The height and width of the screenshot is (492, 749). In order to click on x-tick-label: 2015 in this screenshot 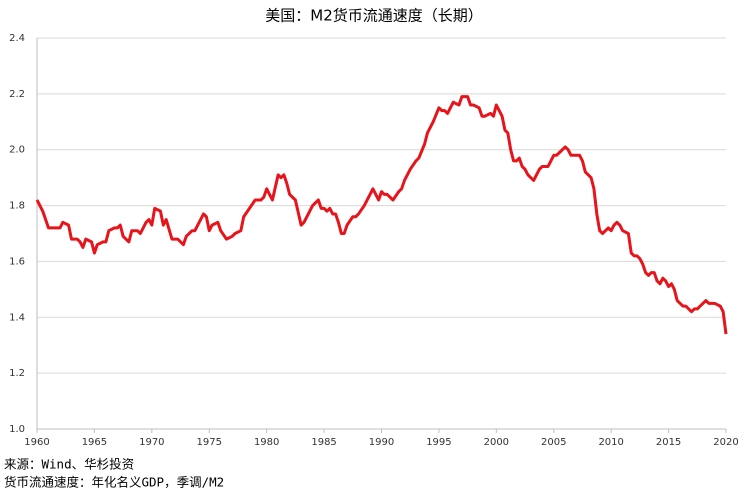, I will do `click(668, 442)`.